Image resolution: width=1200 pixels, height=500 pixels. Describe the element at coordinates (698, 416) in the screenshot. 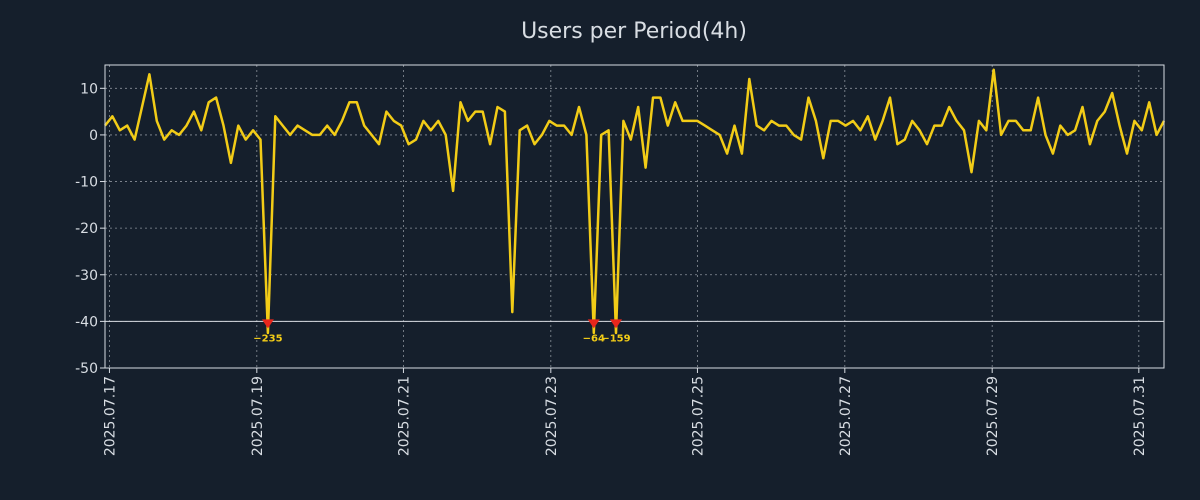

I see `x-tick-label: 2025.07.25` at that location.